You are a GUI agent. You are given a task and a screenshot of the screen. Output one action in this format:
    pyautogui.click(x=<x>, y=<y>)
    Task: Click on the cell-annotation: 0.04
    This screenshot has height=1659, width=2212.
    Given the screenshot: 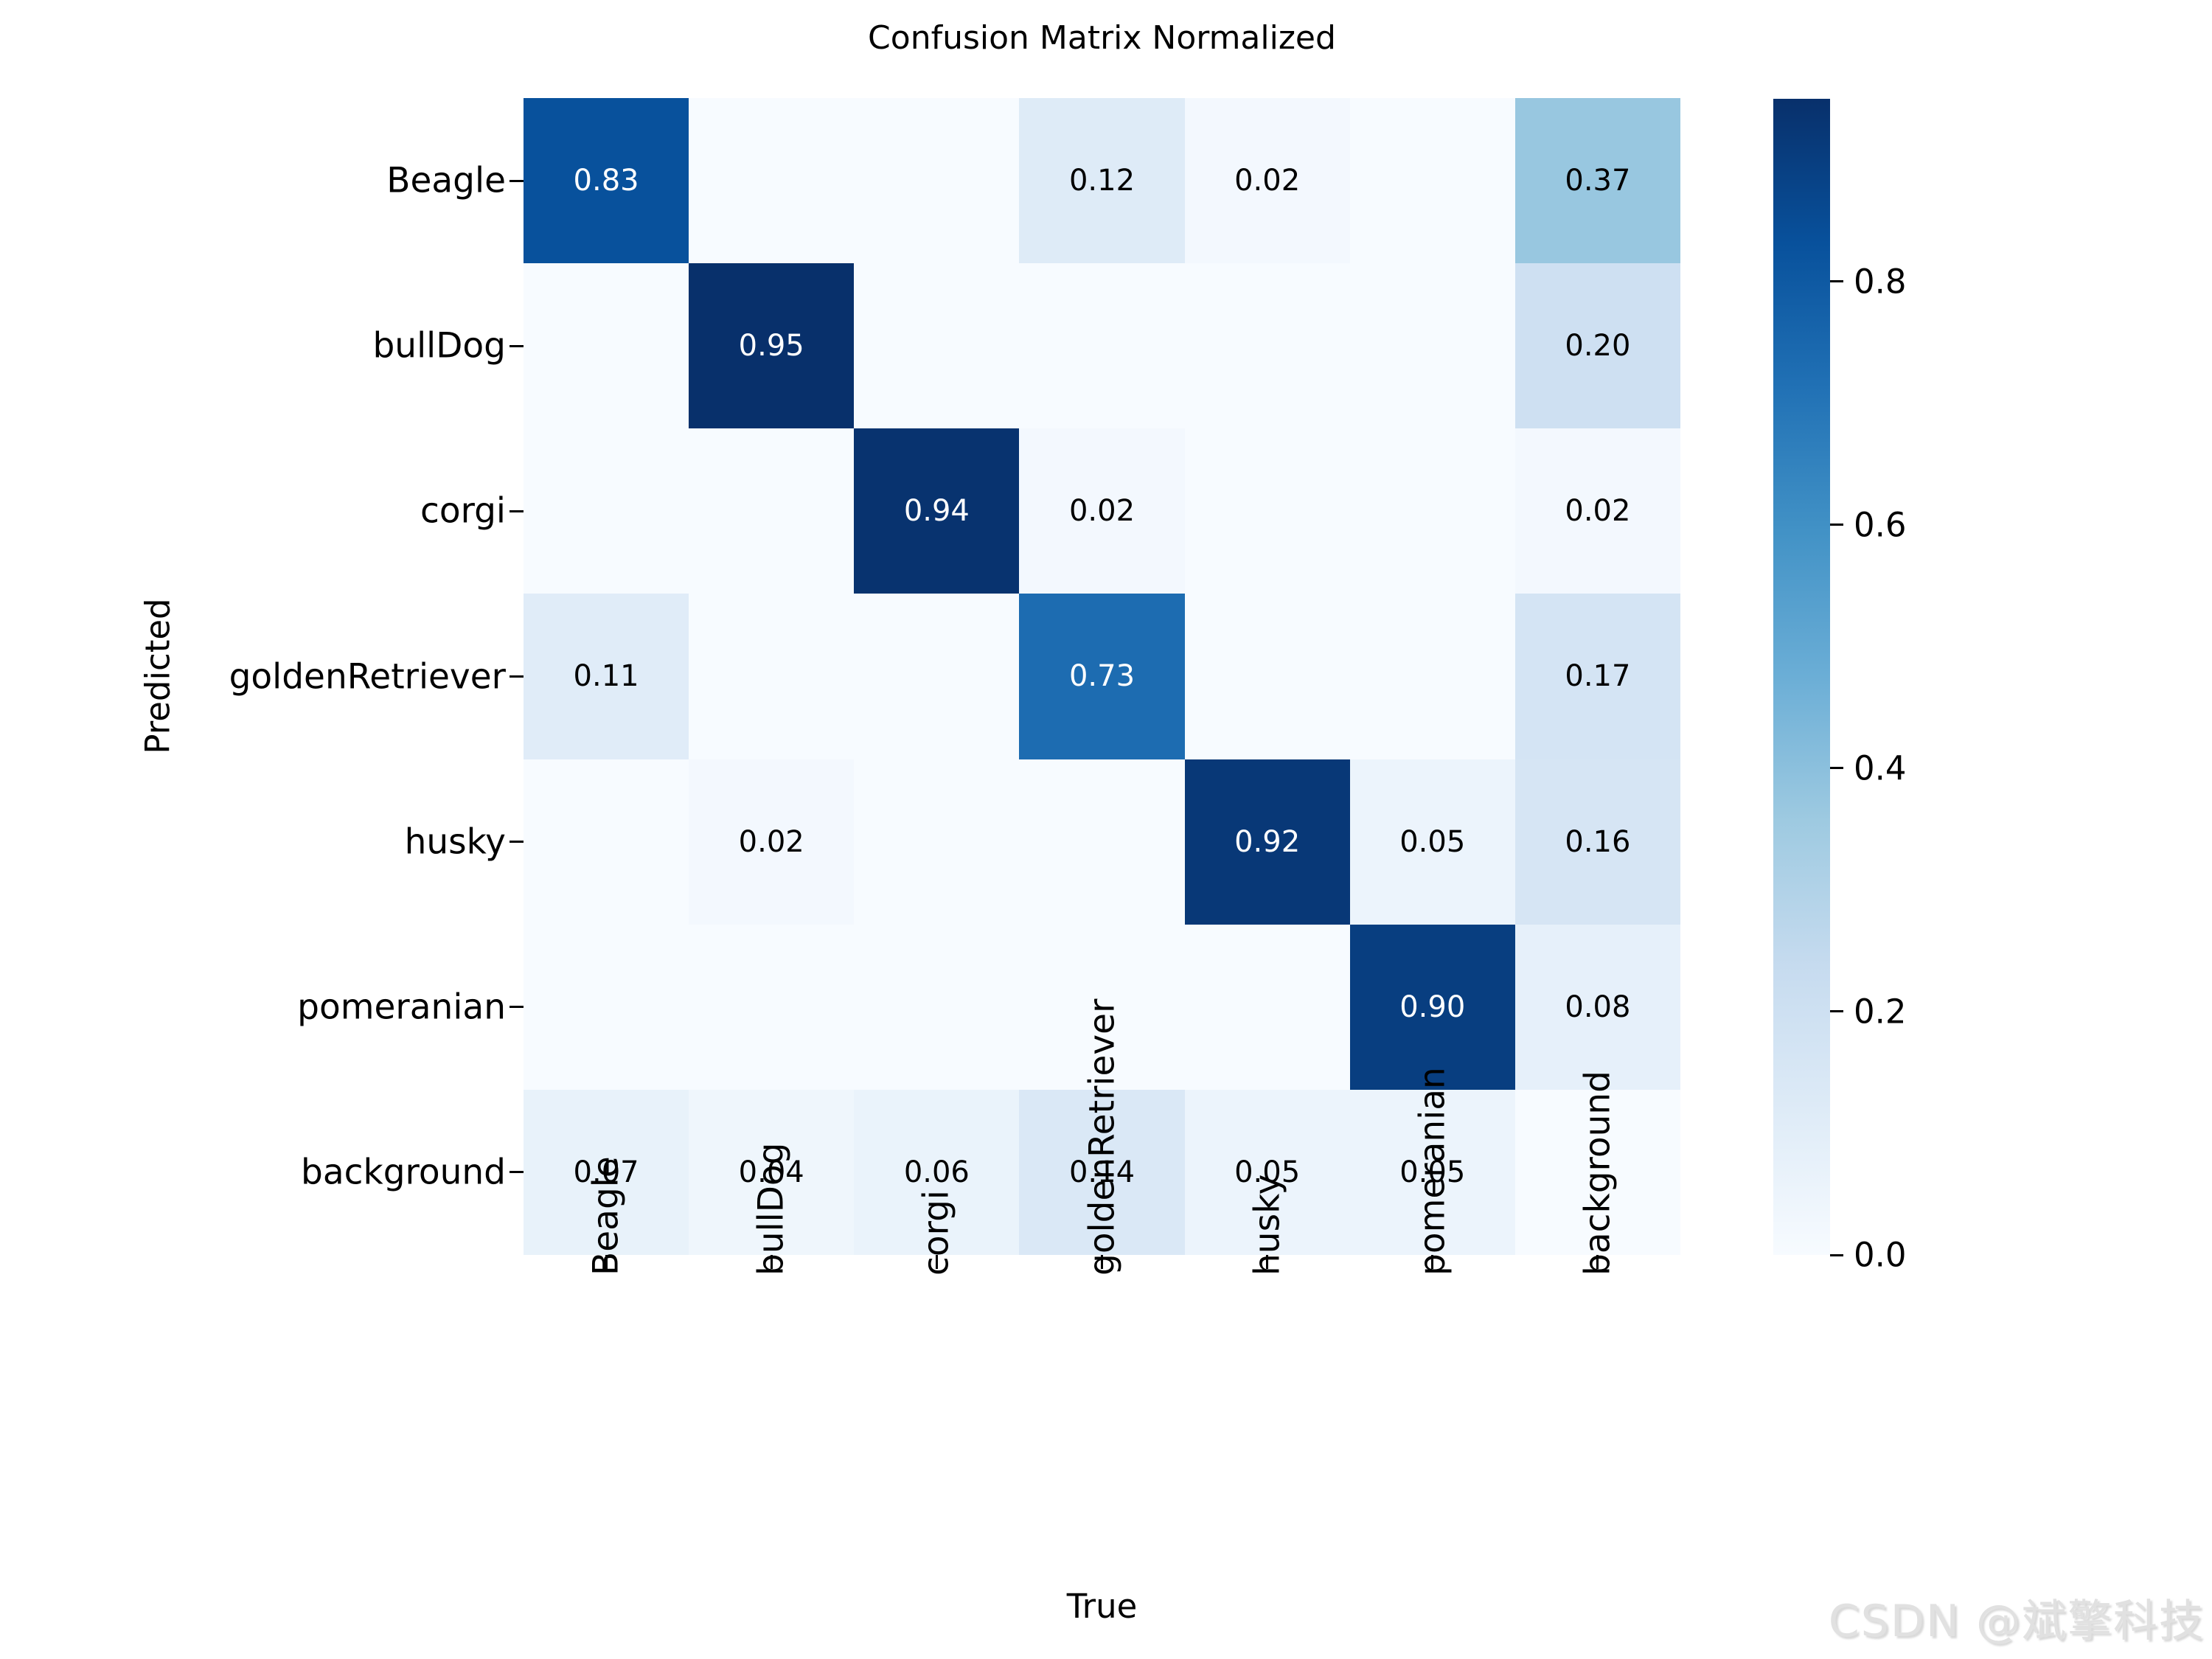 What is the action you would take?
    pyautogui.click(x=771, y=1172)
    